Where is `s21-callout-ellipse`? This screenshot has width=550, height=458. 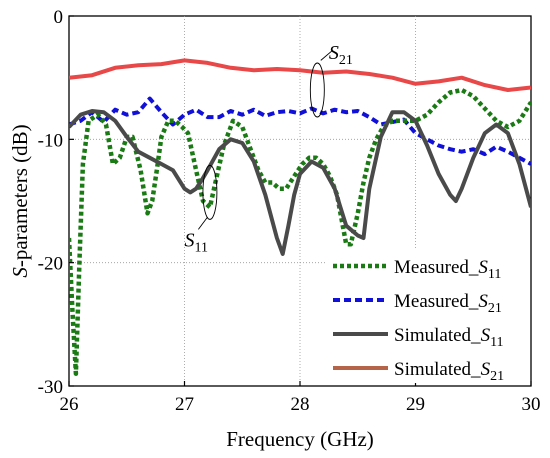
s21-callout-ellipse is located at coordinates (317, 90).